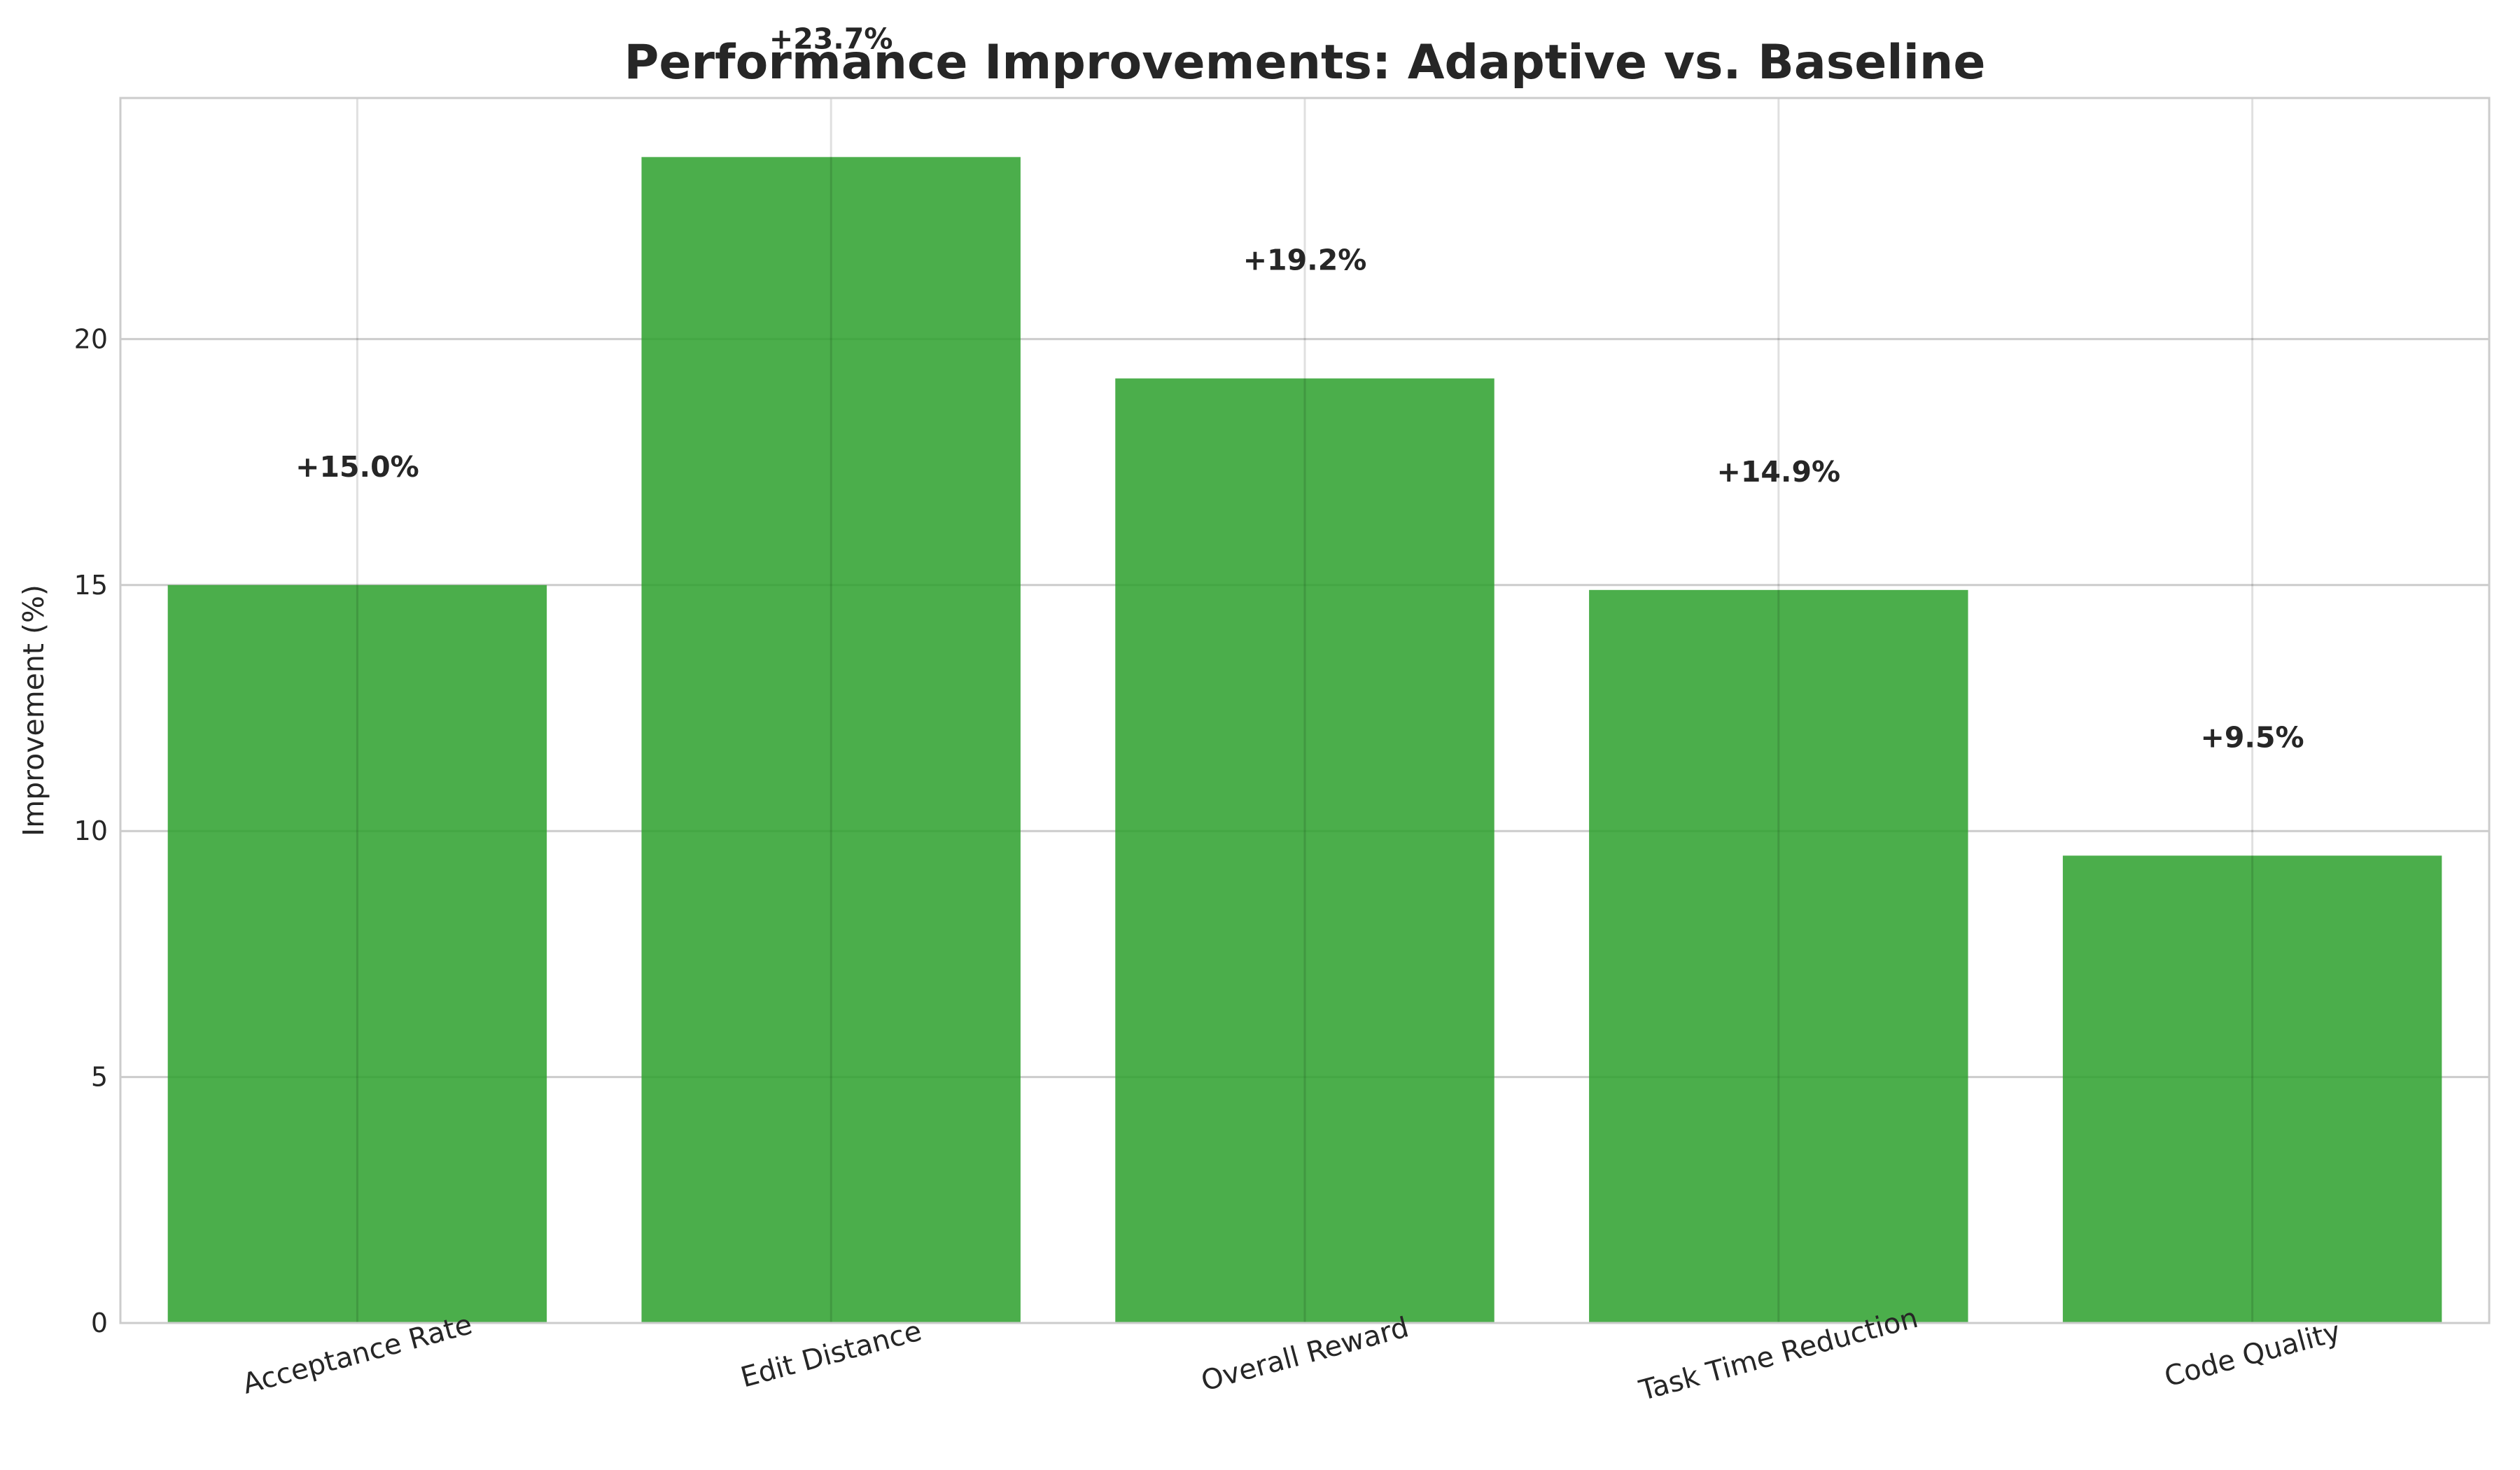 This screenshot has width=2520, height=1470. I want to click on data-label: +23.7%, so click(831, 38).